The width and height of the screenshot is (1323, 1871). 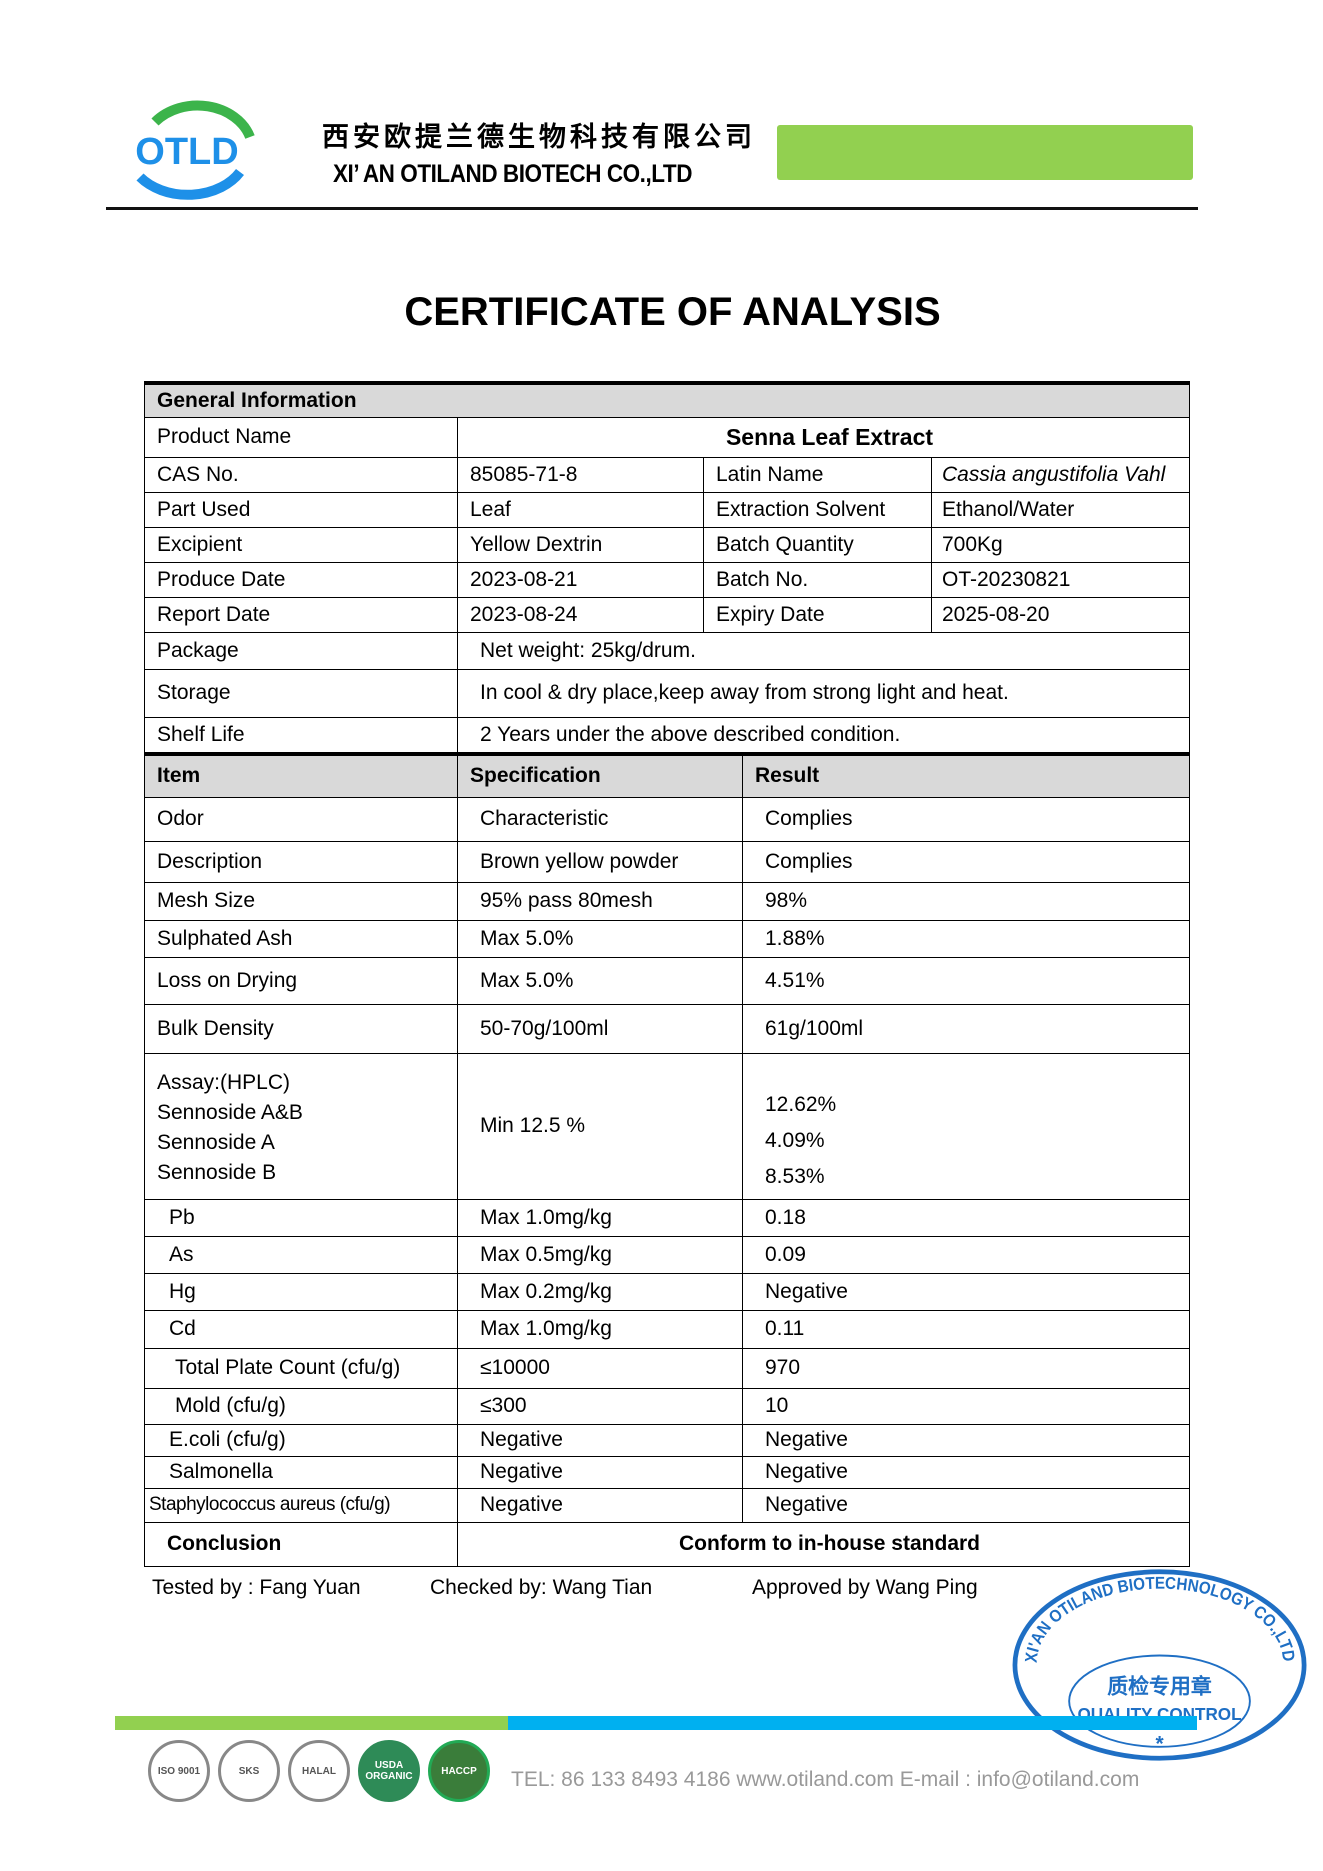 What do you see at coordinates (301, 901) in the screenshot?
I see `item: Mesh Size` at bounding box center [301, 901].